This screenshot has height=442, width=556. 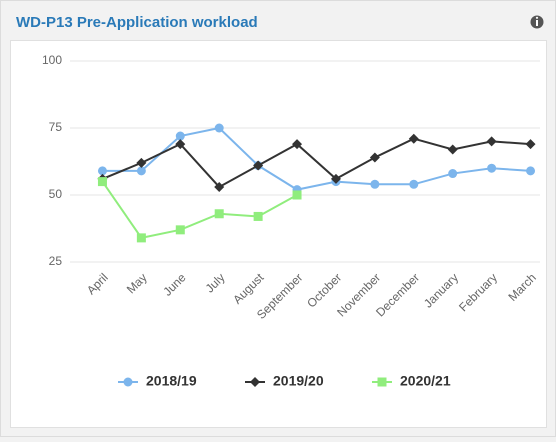 I want to click on y-tick-label: 100, so click(x=52, y=60).